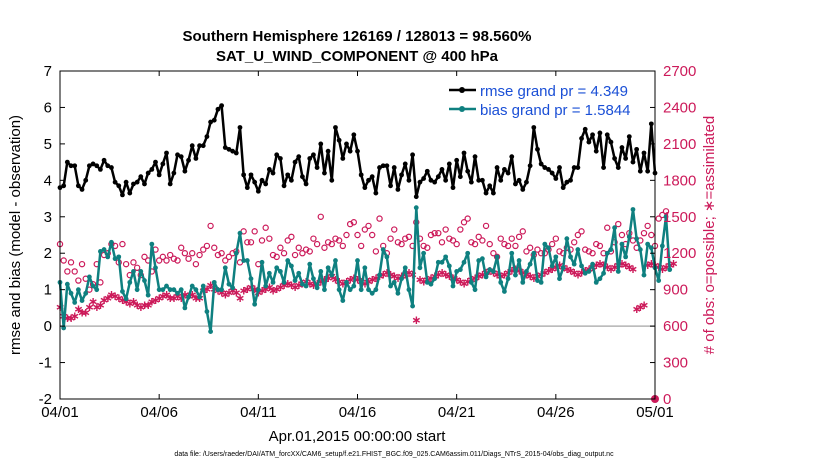 The width and height of the screenshot is (830, 470). Describe the element at coordinates (48, 107) in the screenshot. I see `y-tick-label: 6` at that location.